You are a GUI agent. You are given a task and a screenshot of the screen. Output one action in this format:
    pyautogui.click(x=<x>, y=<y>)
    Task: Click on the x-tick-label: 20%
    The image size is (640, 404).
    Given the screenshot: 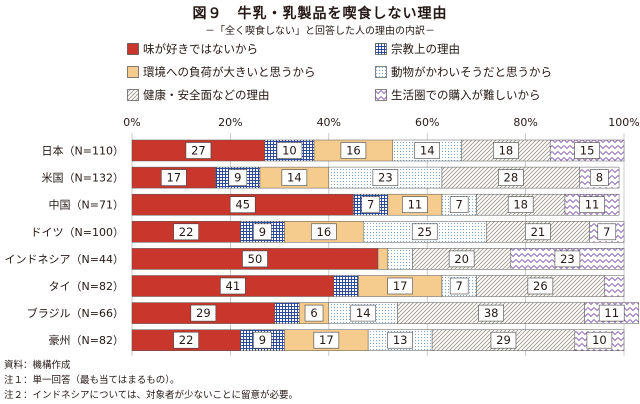 What is the action you would take?
    pyautogui.click(x=230, y=122)
    